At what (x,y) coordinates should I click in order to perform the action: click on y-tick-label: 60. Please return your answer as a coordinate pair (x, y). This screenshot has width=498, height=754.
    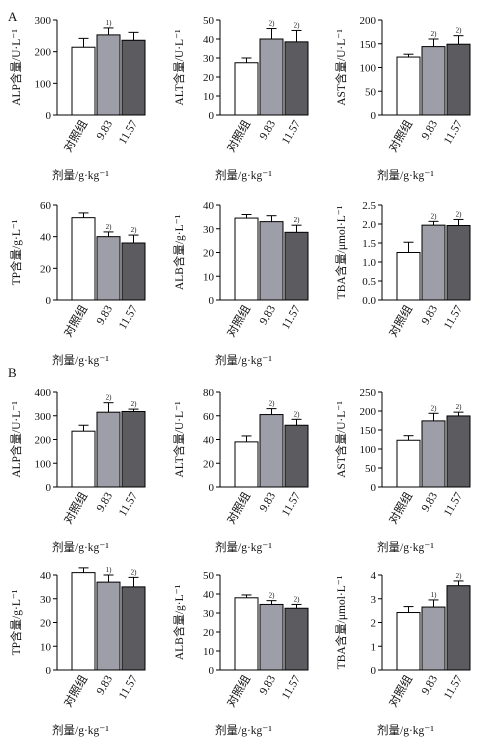
    Looking at the image, I should click on (46, 206).